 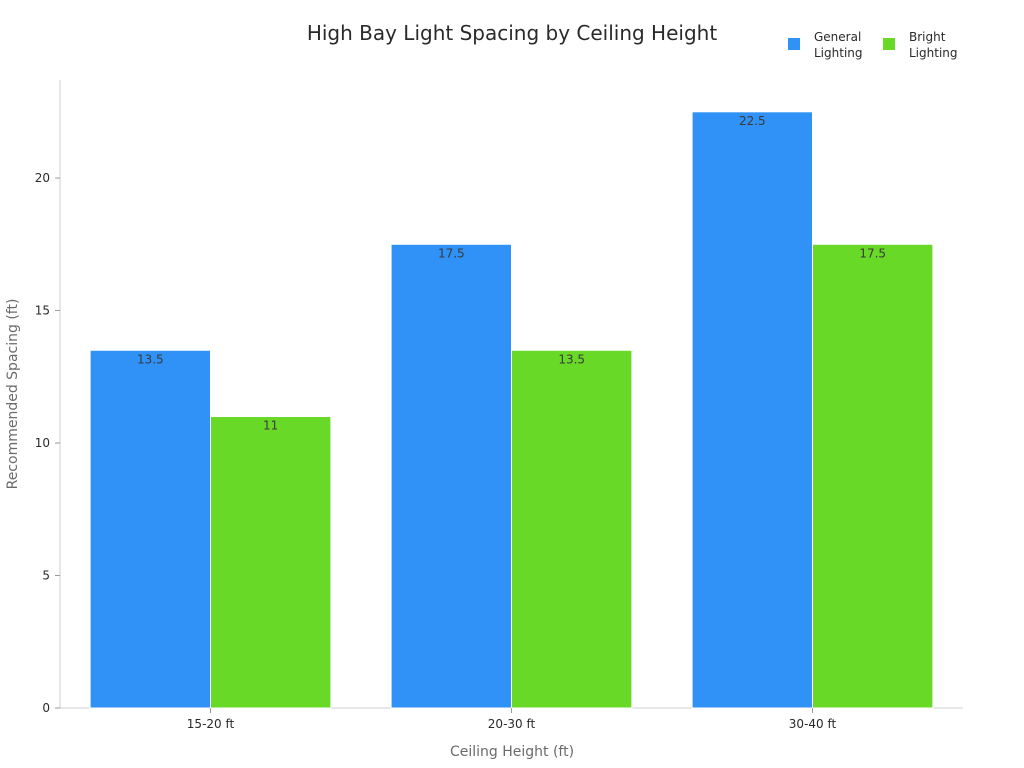 I want to click on y-axis-ticks: 0 5 10 15 20, so click(x=47, y=443).